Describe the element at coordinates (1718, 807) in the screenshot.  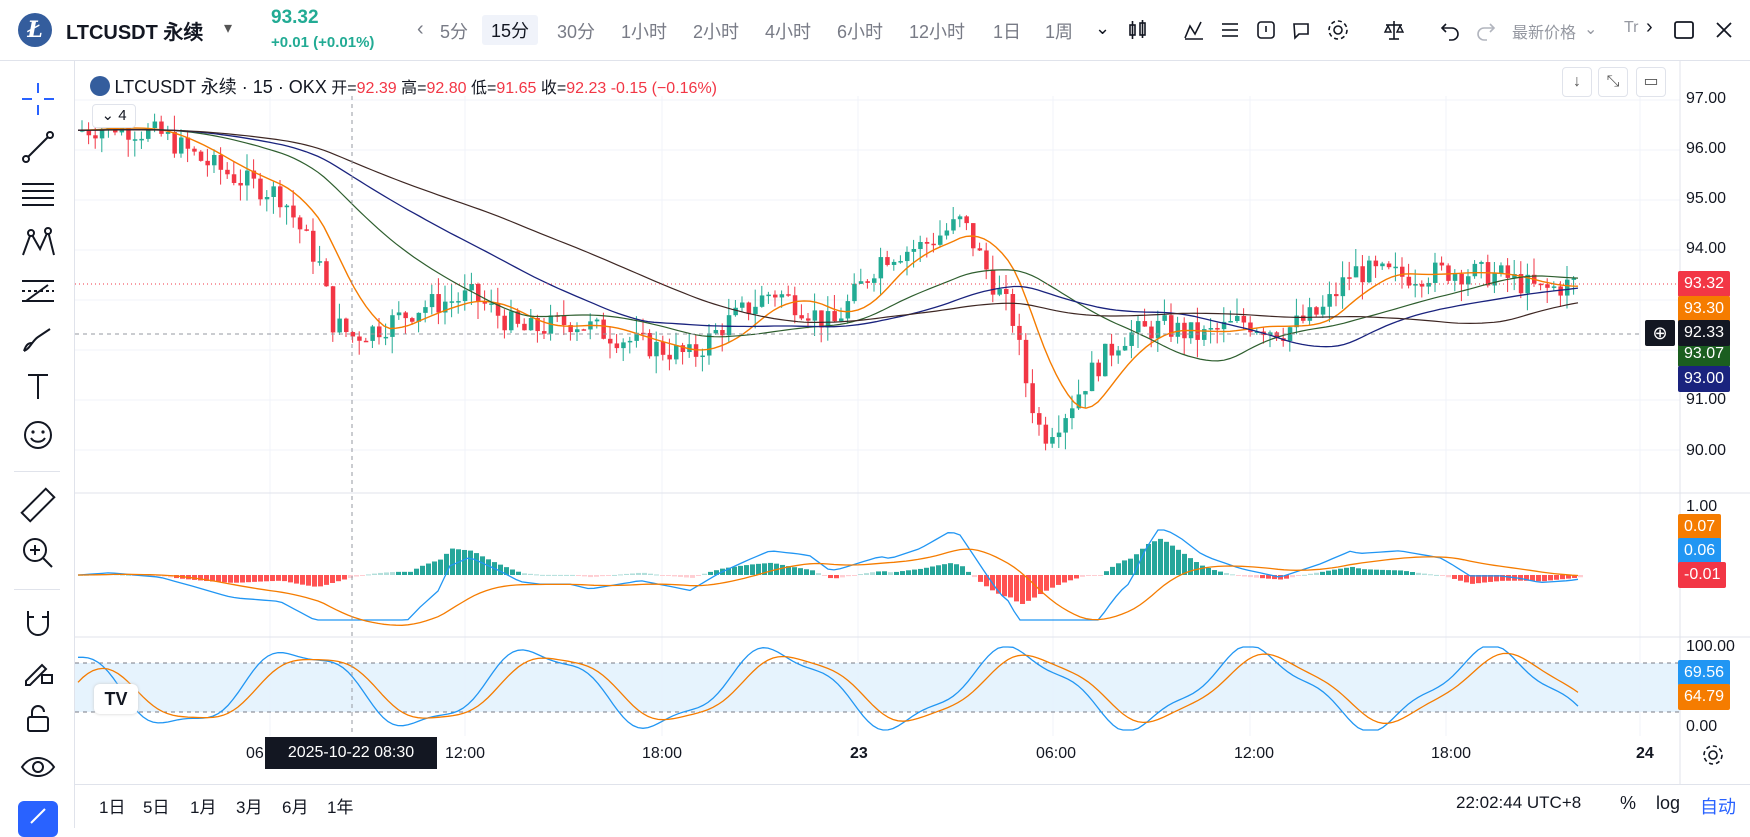
I see `auto-scale-toggle: 自动` at that location.